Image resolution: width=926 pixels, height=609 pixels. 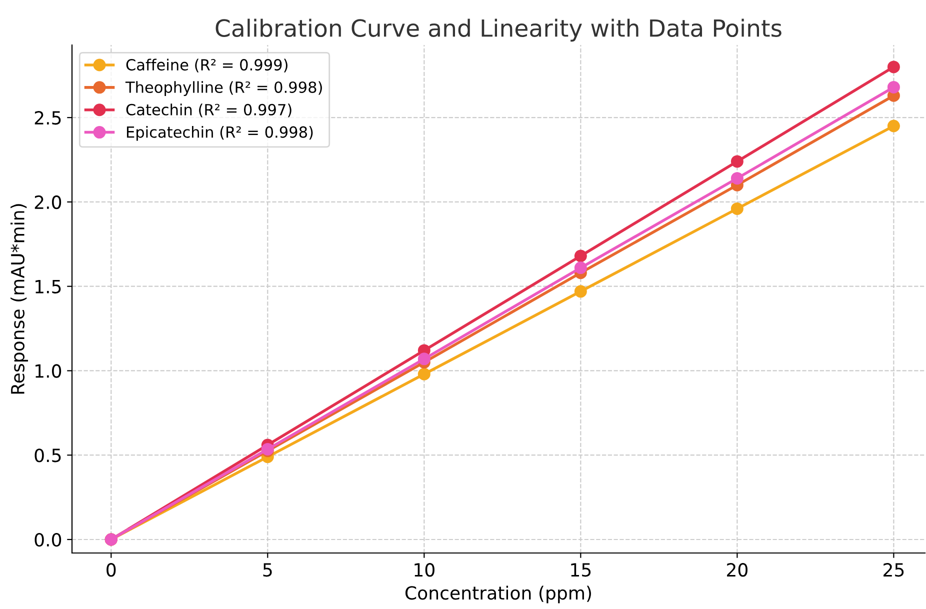 I want to click on legend-label: Catechin (R² = 0.997), so click(x=209, y=111).